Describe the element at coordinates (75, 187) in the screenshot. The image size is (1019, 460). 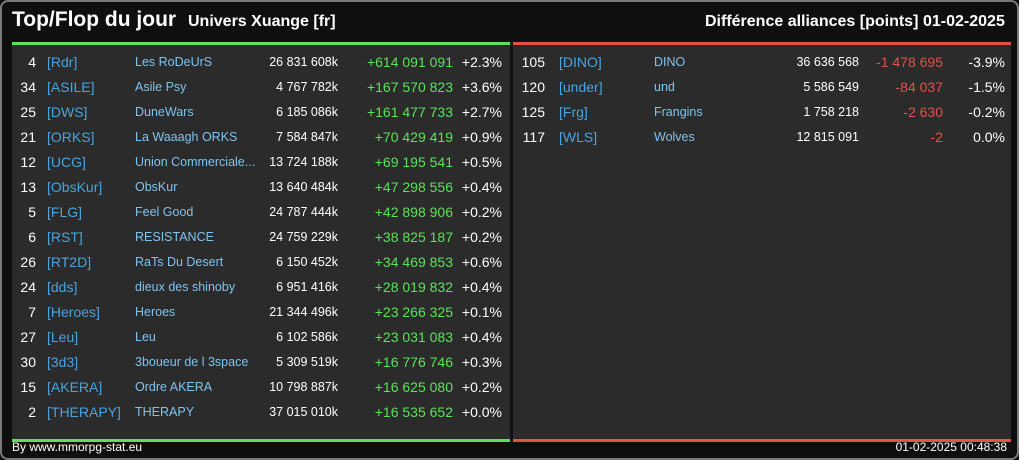
I see `alliance-tag-link: [ObsKur]` at that location.